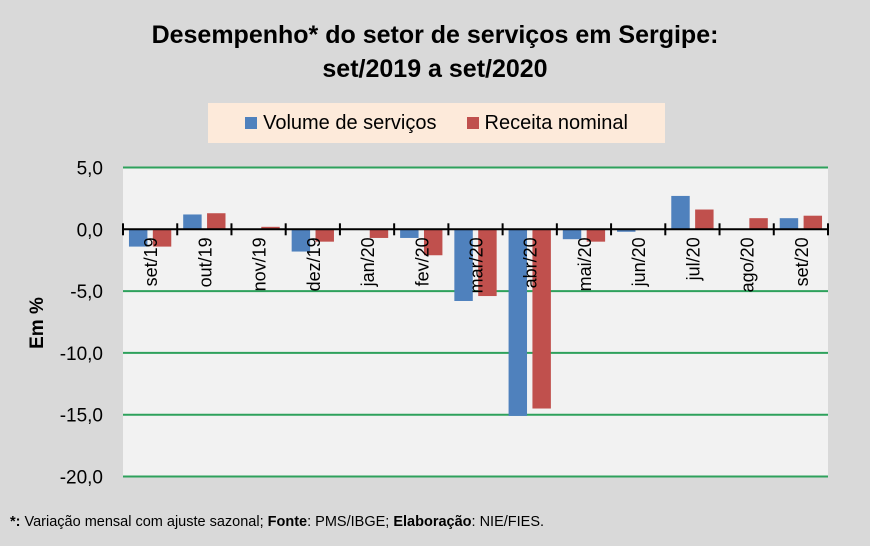  Describe the element at coordinates (432, 522) in the screenshot. I see `footnote-author-label: Elaboração` at that location.